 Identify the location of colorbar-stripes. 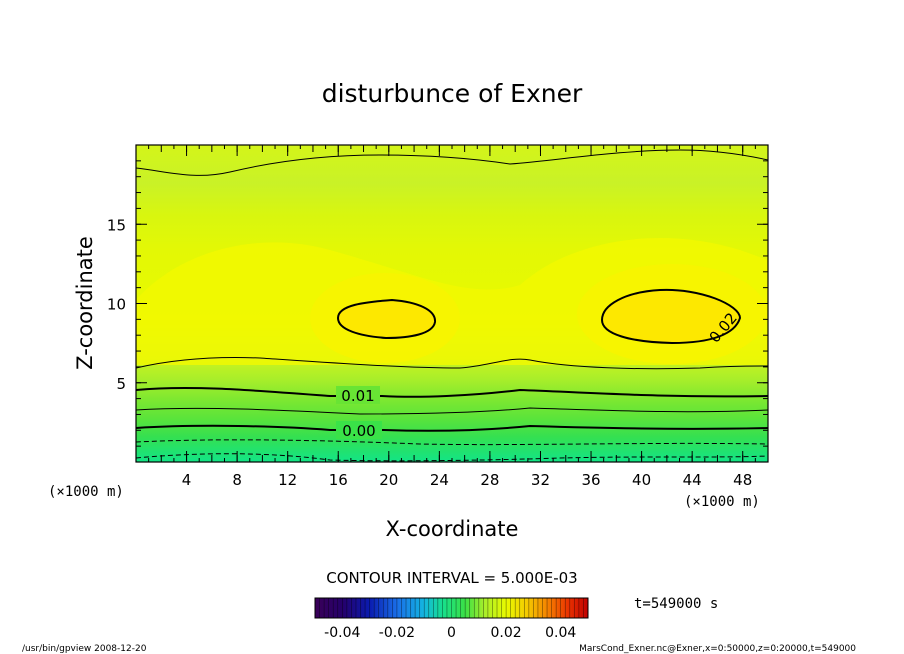
(451, 608).